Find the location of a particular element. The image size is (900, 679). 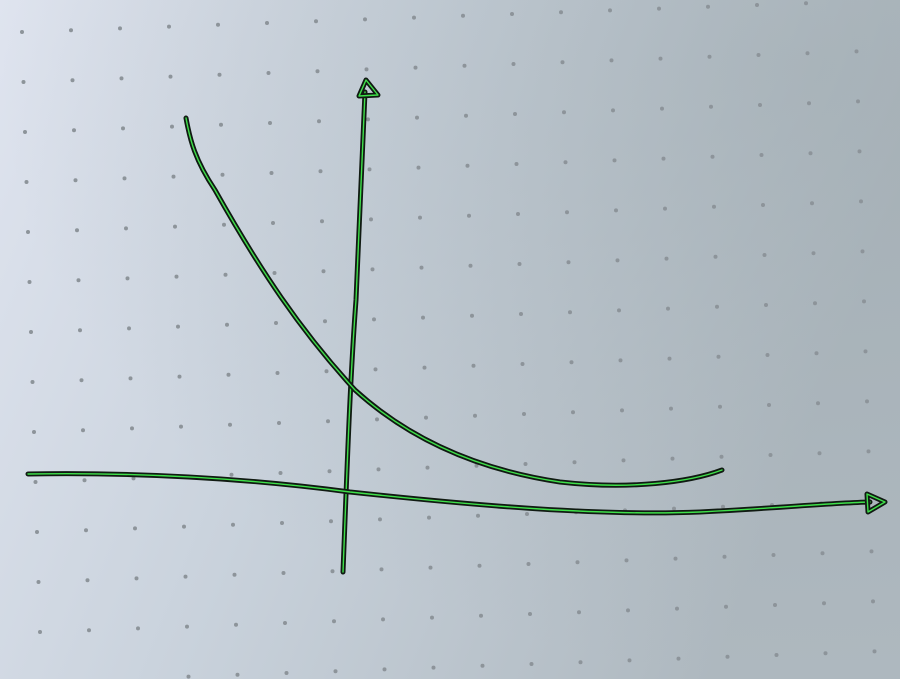

y-axis is located at coordinates (360, 326).